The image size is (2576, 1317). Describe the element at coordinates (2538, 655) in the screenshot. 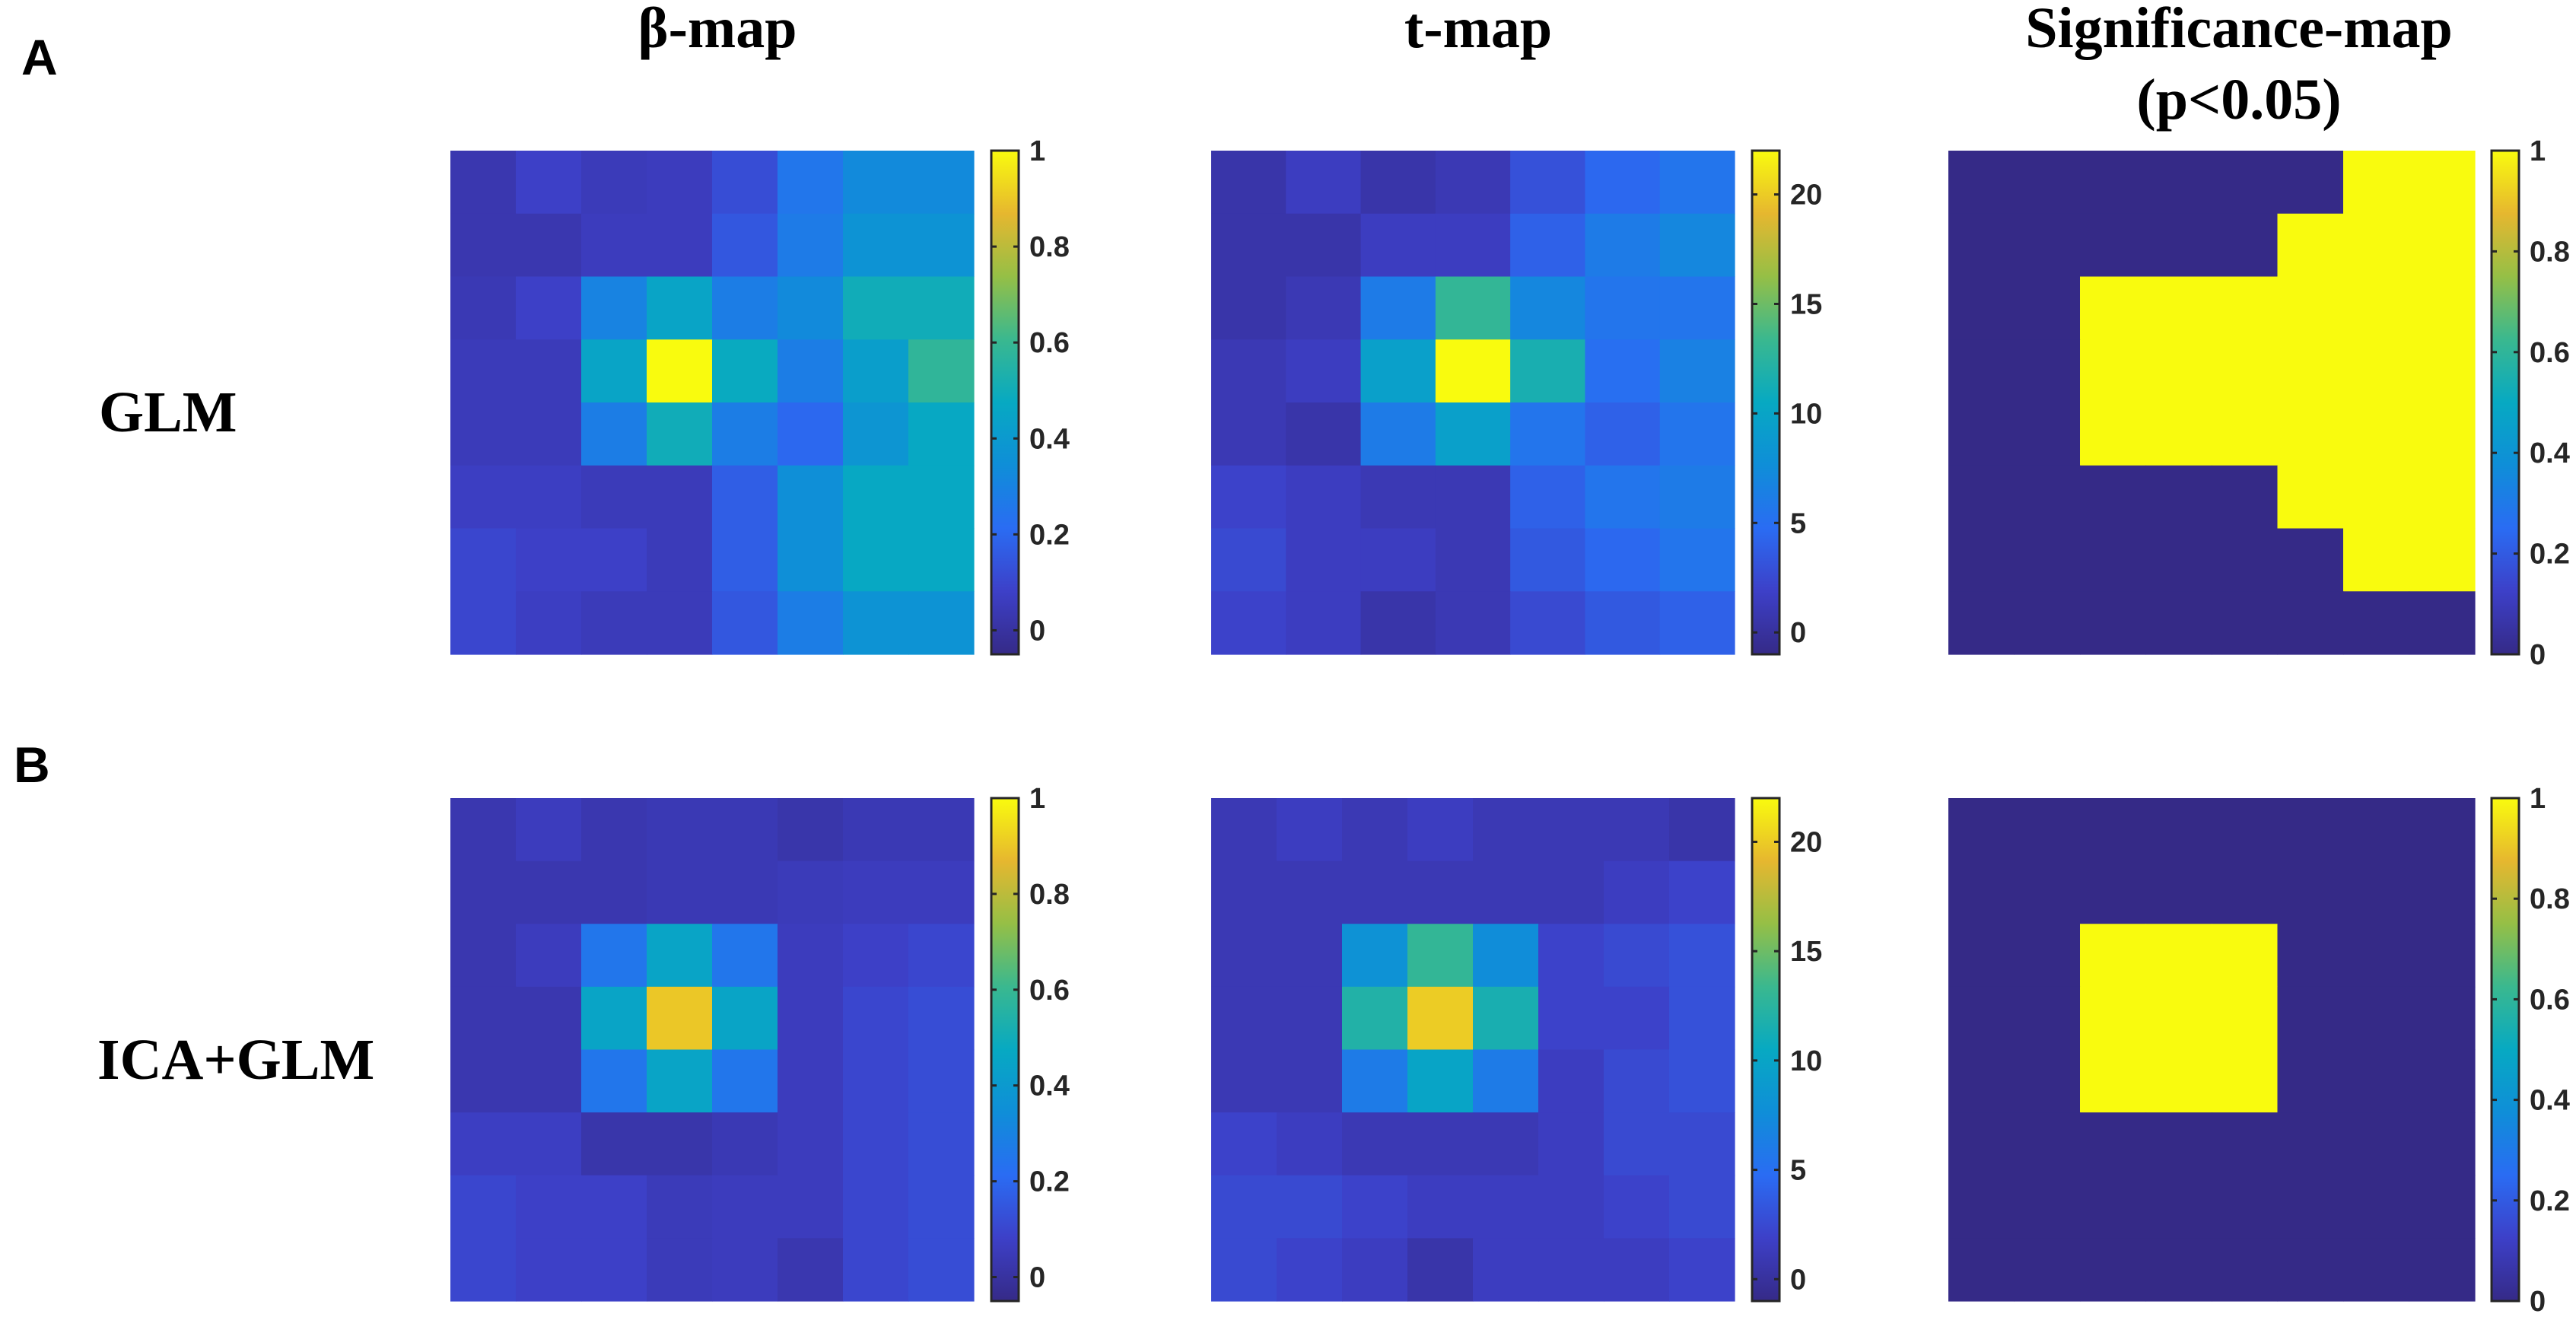

I see `colorbar-tick-label: 0` at that location.